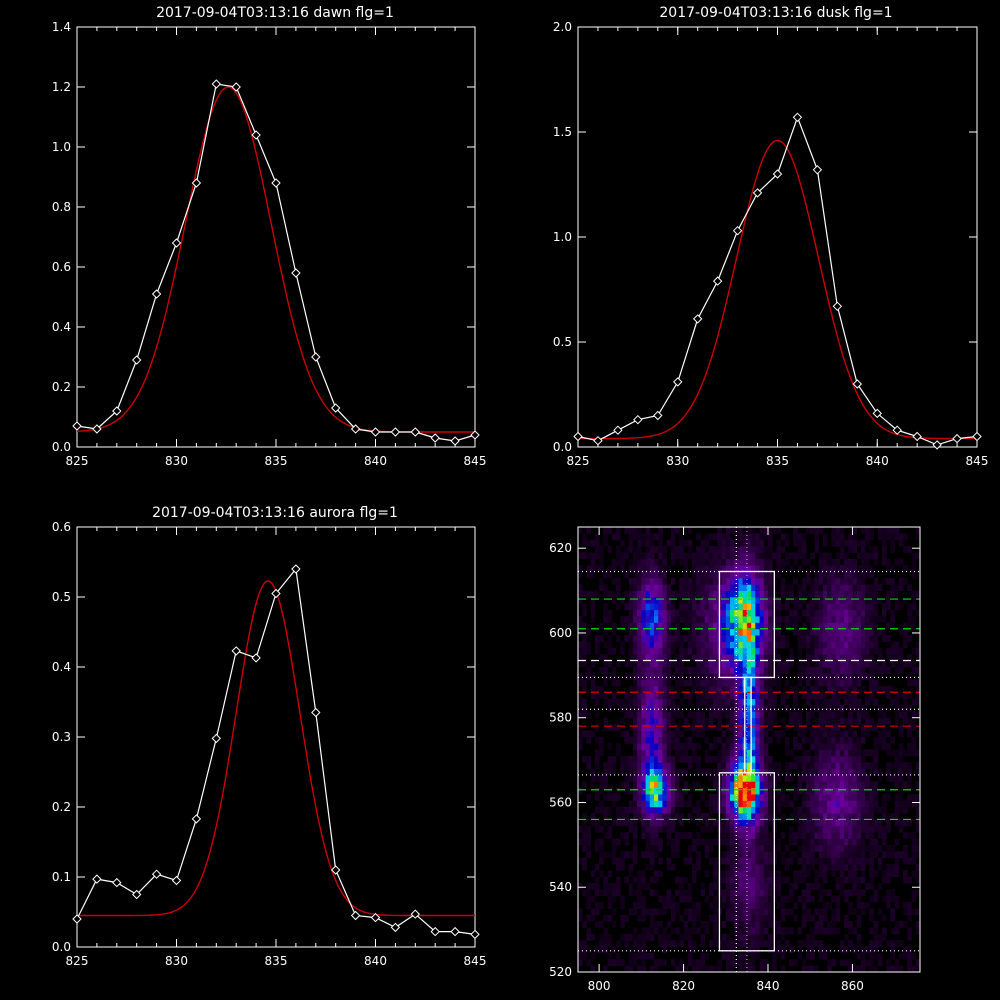 This screenshot has height=1000, width=1000. I want to click on dawn-data-point, so click(415, 432).